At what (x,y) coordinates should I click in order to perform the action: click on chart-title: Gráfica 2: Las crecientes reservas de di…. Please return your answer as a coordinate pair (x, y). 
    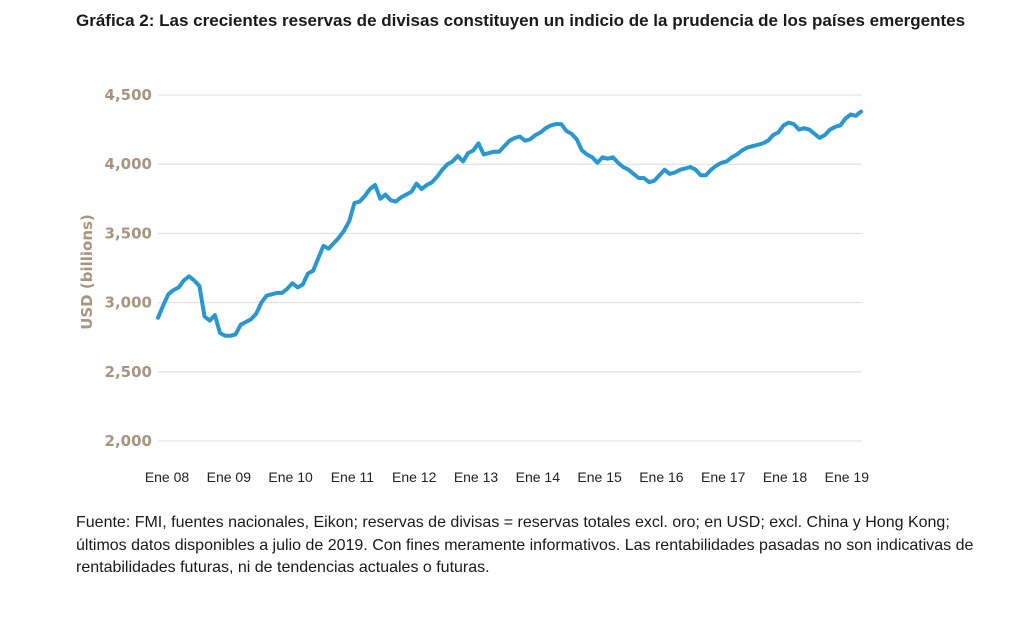
    Looking at the image, I should click on (521, 20).